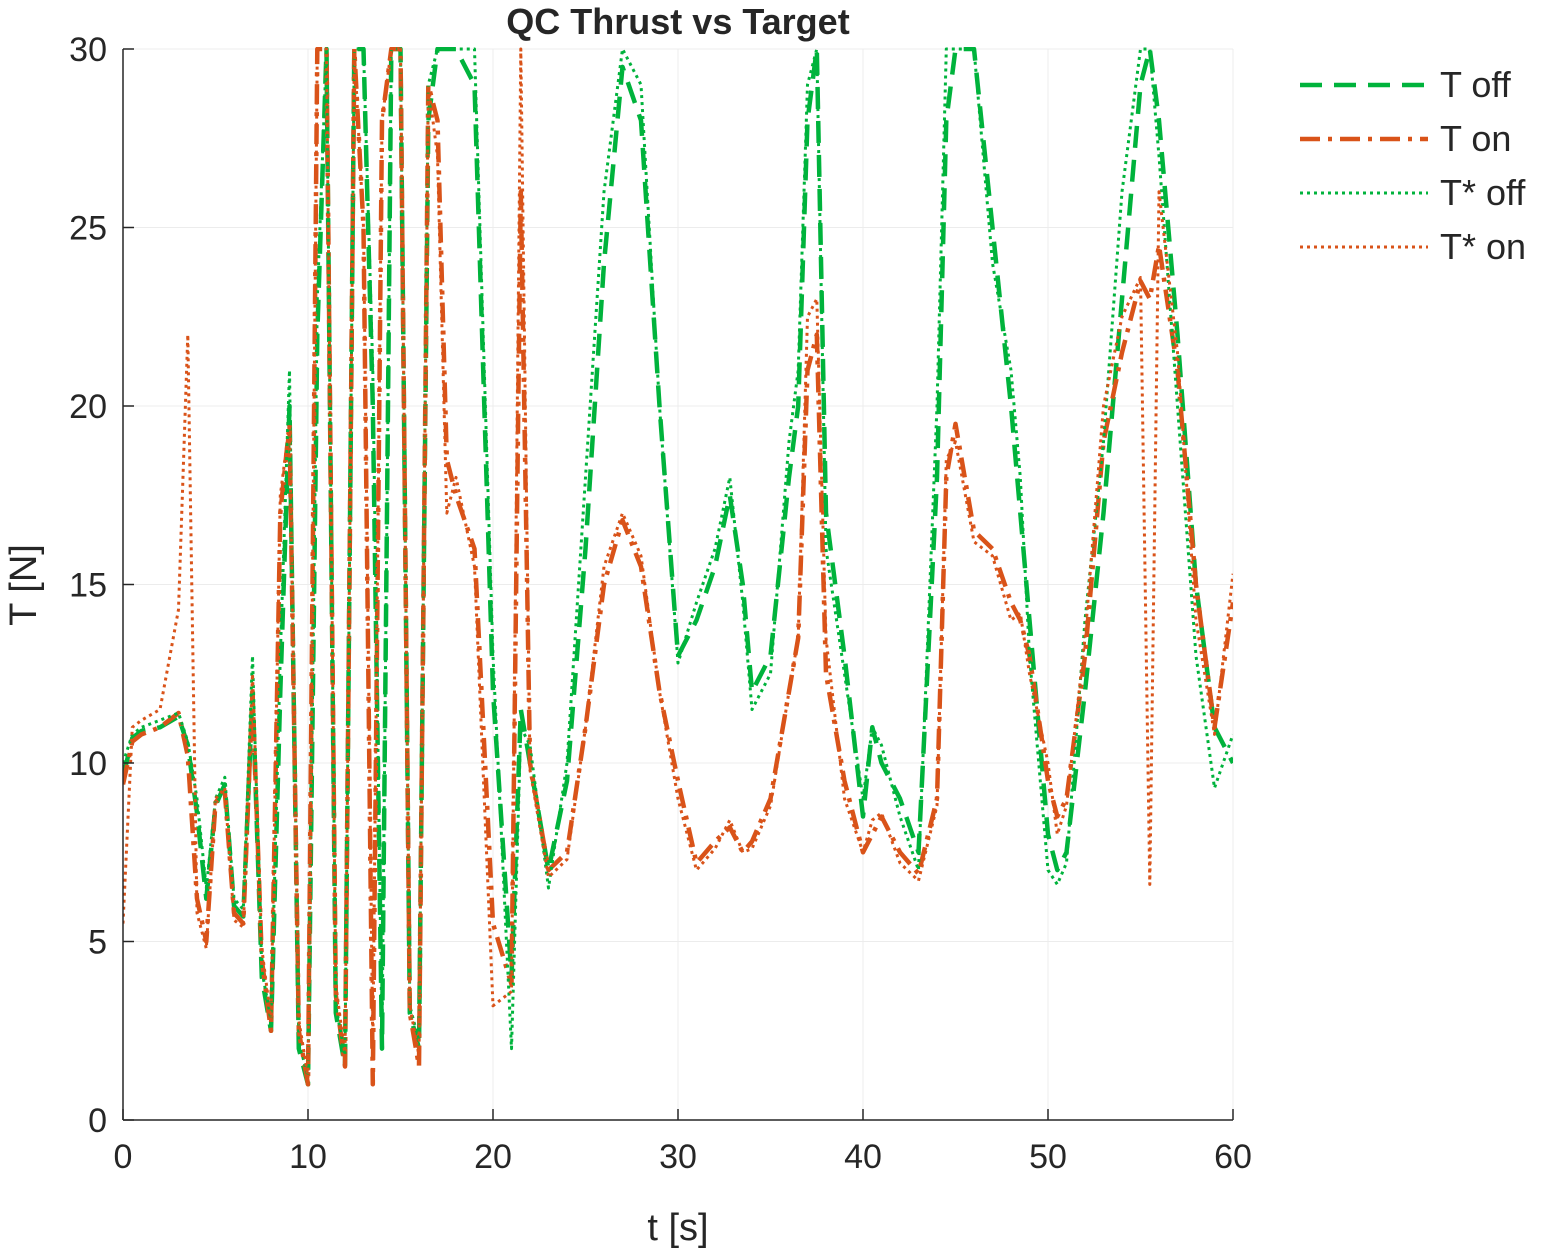 The image size is (1541, 1253). What do you see at coordinates (88, 586) in the screenshot?
I see `y-tick-label: 15` at bounding box center [88, 586].